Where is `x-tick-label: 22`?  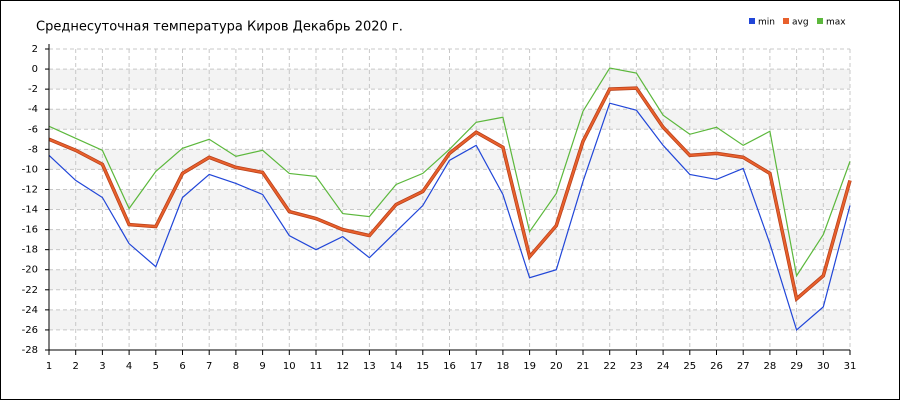
x-tick-label: 22 is located at coordinates (609, 366).